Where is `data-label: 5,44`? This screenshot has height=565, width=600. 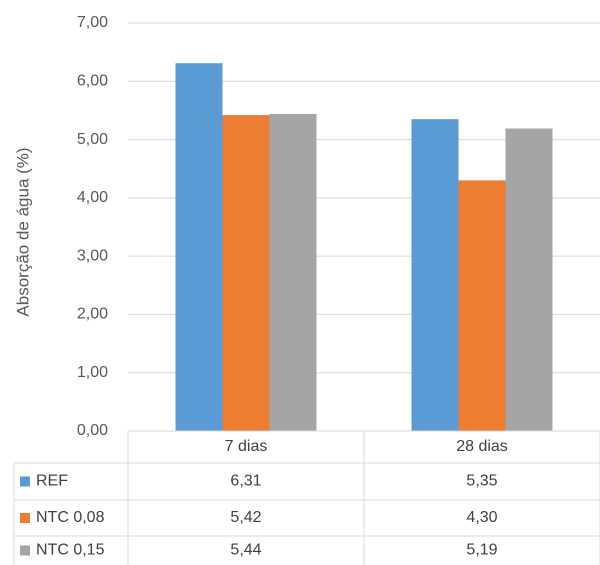
data-label: 5,44 is located at coordinates (245, 550).